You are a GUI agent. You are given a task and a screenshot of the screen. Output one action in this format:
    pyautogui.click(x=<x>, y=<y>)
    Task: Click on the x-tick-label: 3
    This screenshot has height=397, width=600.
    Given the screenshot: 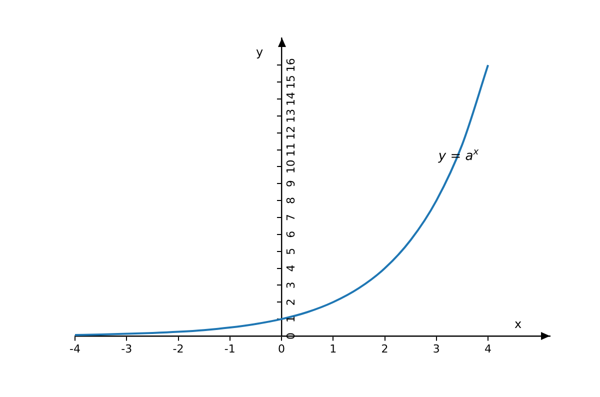 What is the action you would take?
    pyautogui.click(x=436, y=349)
    